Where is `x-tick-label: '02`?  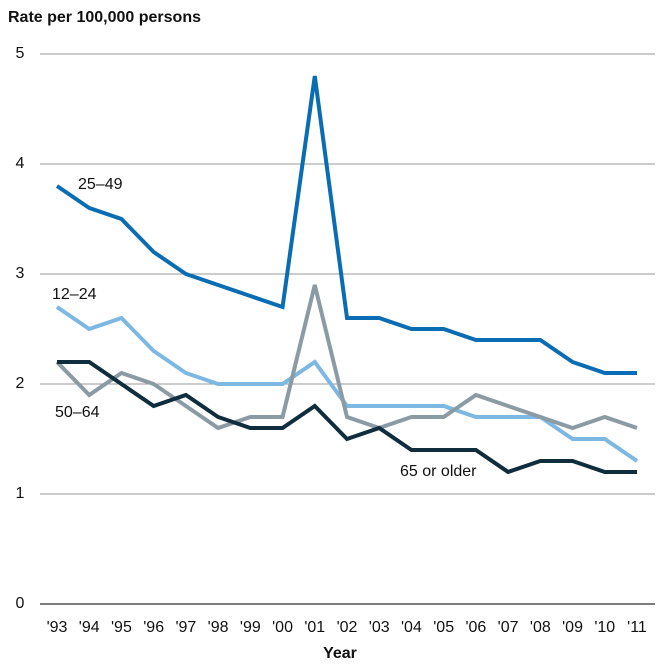 x-tick-label: '02 is located at coordinates (347, 627).